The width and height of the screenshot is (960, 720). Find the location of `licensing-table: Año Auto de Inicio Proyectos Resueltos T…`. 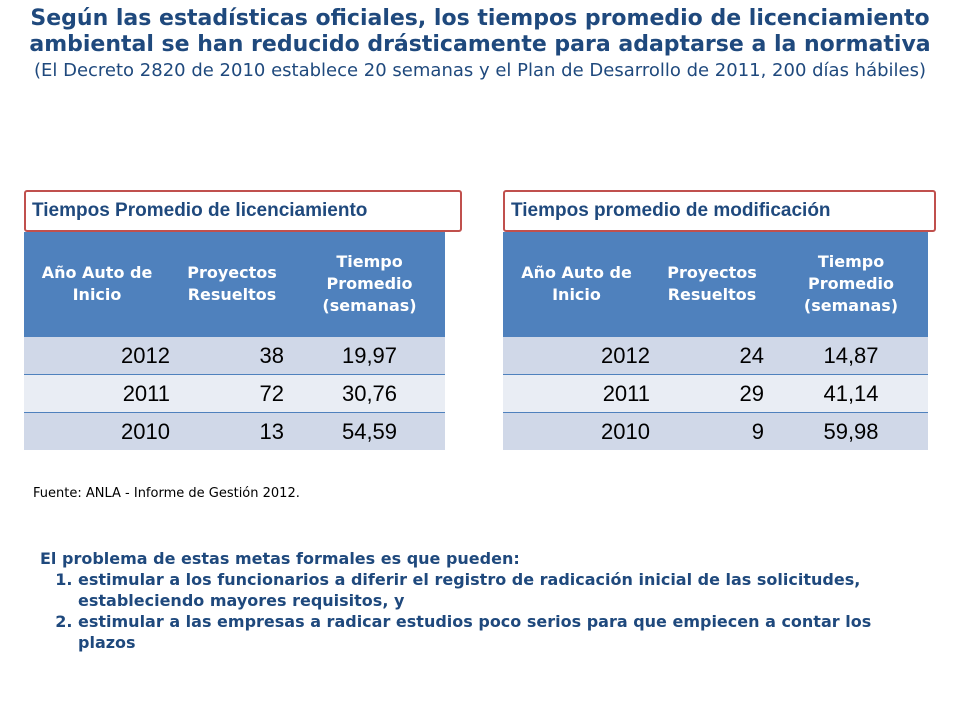

licensing-table: Año Auto de Inicio Proyectos Resueltos T… is located at coordinates (234, 341).